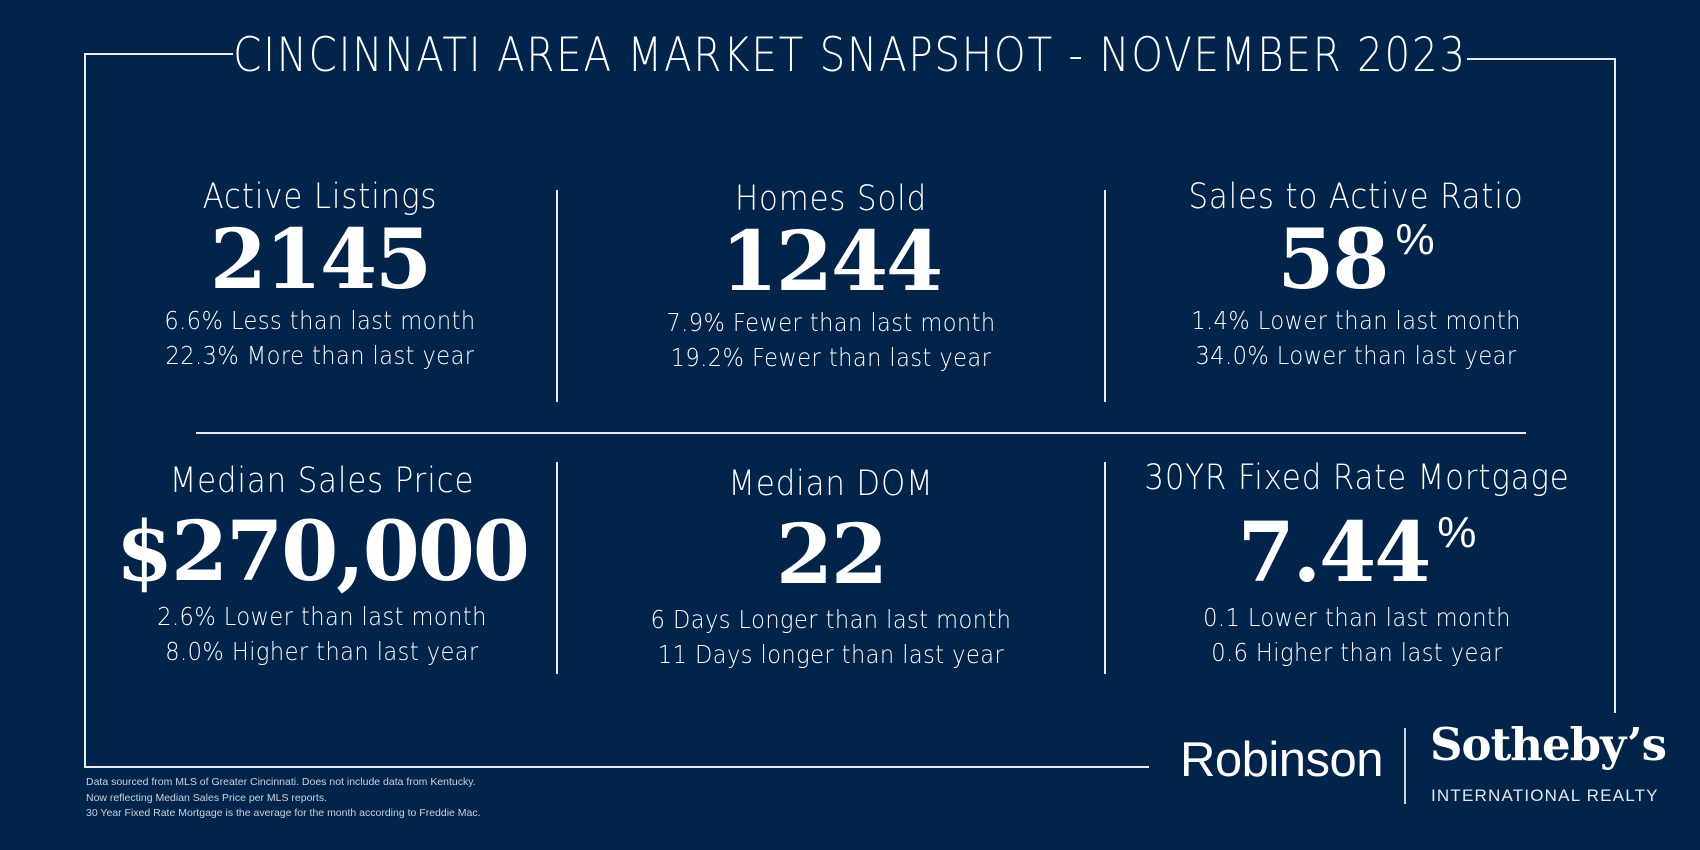 This screenshot has width=1700, height=850. What do you see at coordinates (1405, 766) in the screenshot?
I see `logo-divider` at bounding box center [1405, 766].